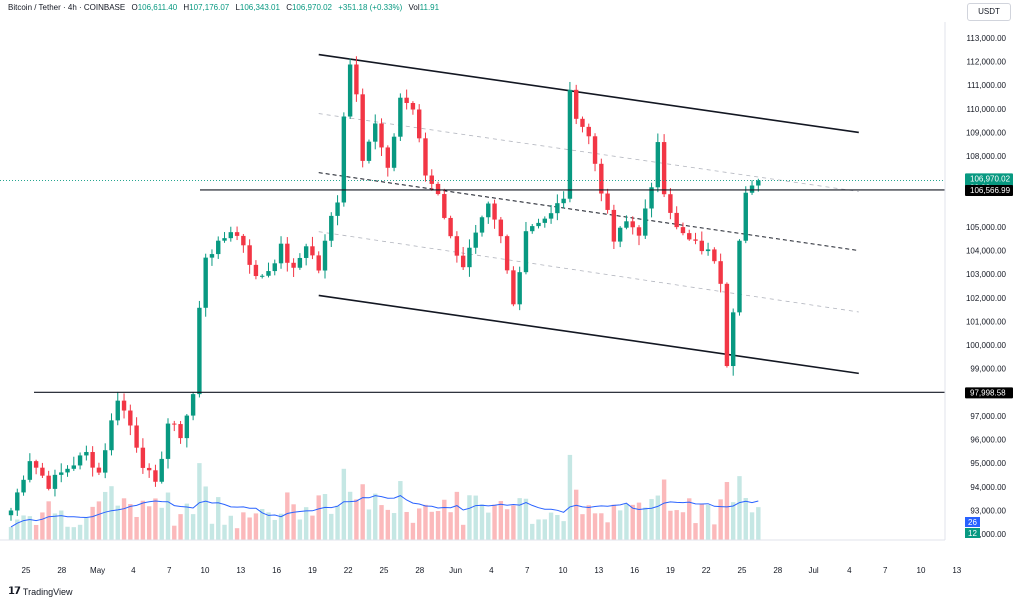 The image size is (1024, 603). I want to click on time-tick-label: 28, so click(61, 570).